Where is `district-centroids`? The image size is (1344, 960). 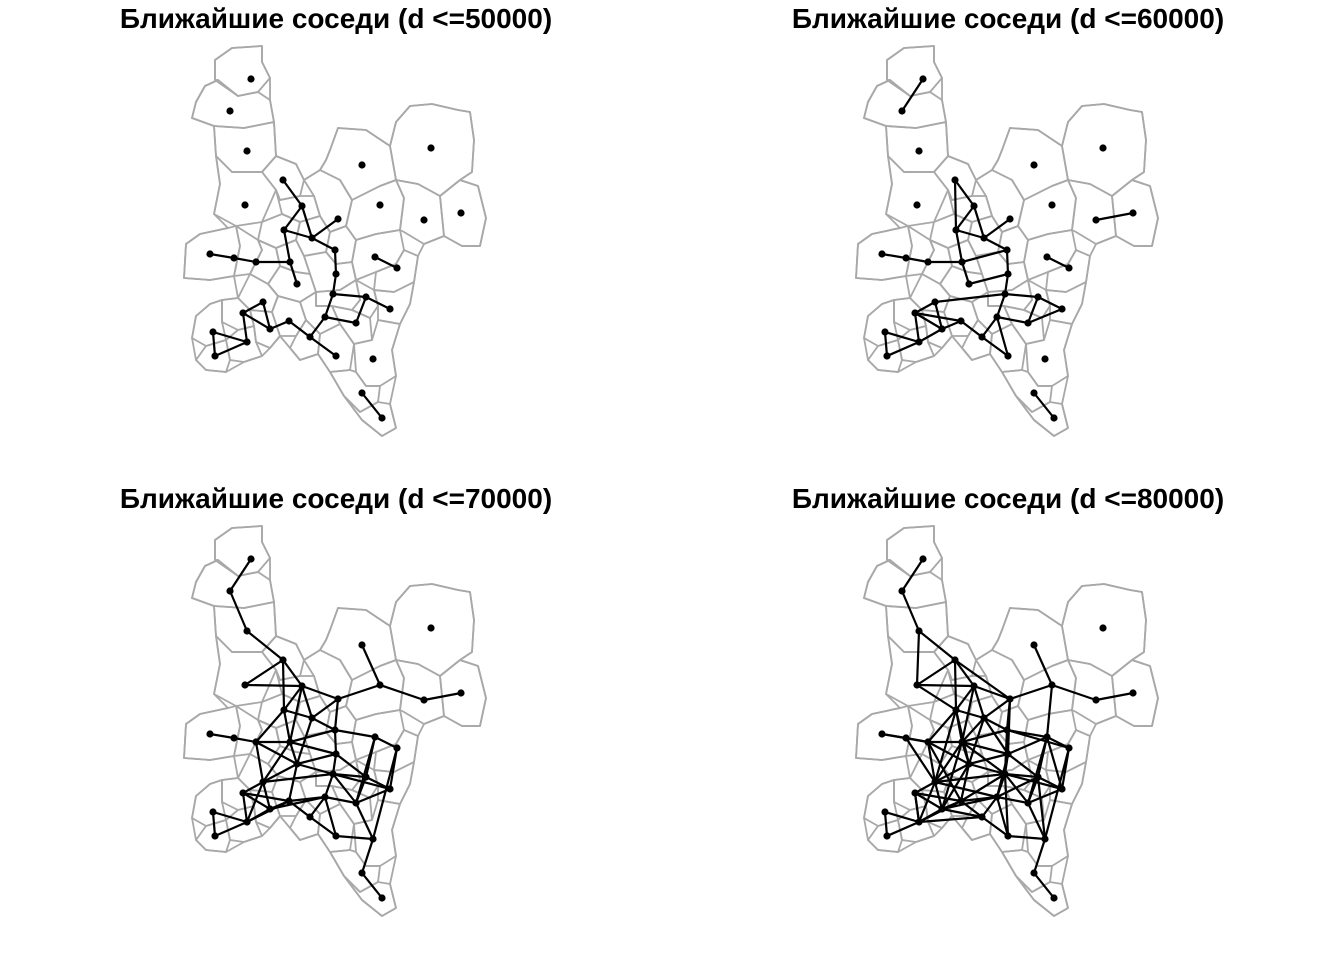
district-centroids is located at coordinates (335, 728).